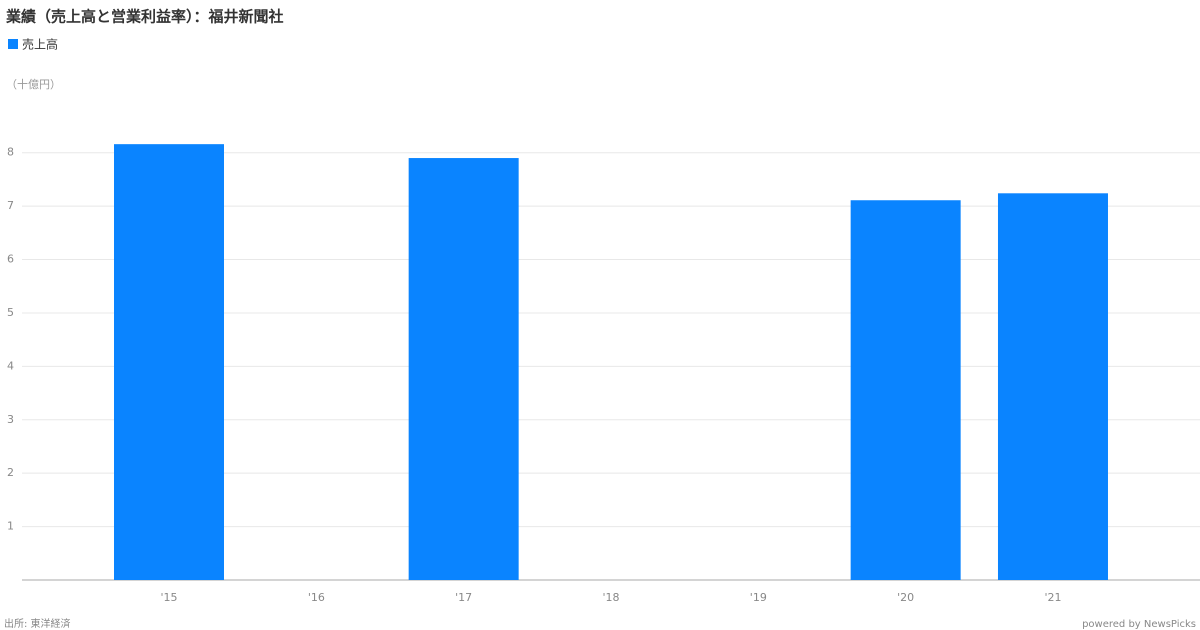 The height and width of the screenshot is (630, 1200). What do you see at coordinates (758, 597) in the screenshot?
I see `x-tick-label: '19` at bounding box center [758, 597].